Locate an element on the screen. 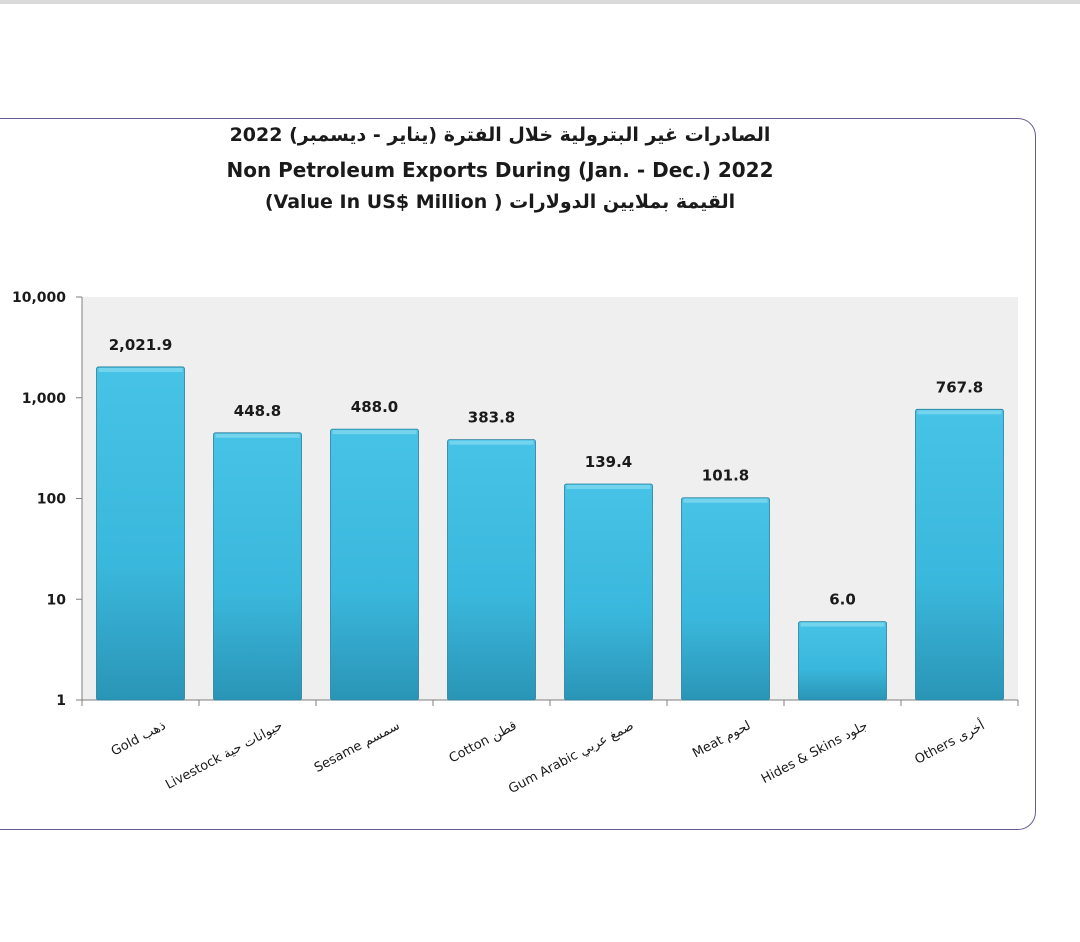  data-label: 6.0 is located at coordinates (842, 600).